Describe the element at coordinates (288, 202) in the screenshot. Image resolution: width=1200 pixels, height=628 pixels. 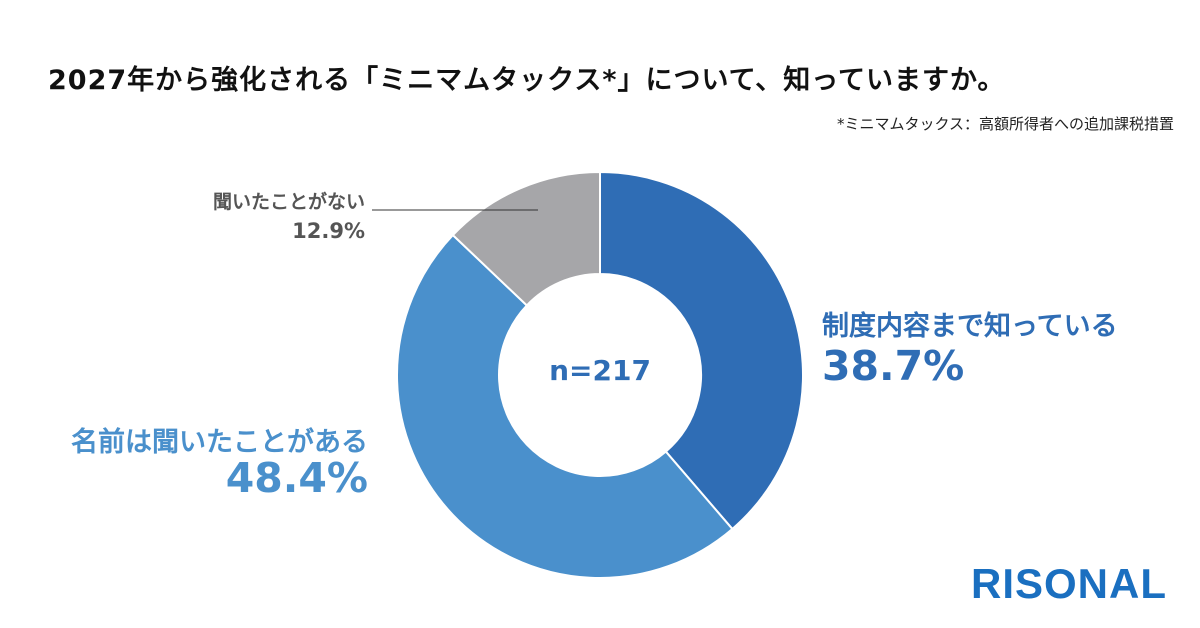
I see `slice-label-never-heard: 聞いたことがない` at that location.